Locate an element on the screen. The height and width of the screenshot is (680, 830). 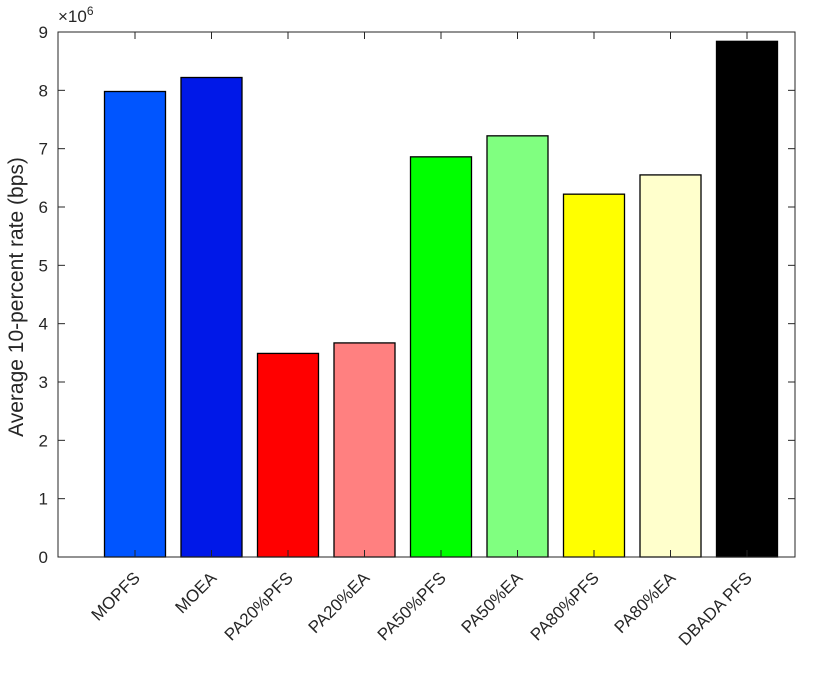
bar-pa20-ea is located at coordinates (364, 450).